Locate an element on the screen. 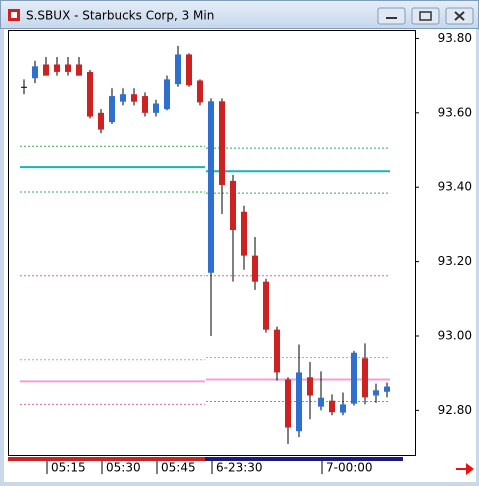 This screenshot has height=486, width=479. restore-button is located at coordinates (425, 16).